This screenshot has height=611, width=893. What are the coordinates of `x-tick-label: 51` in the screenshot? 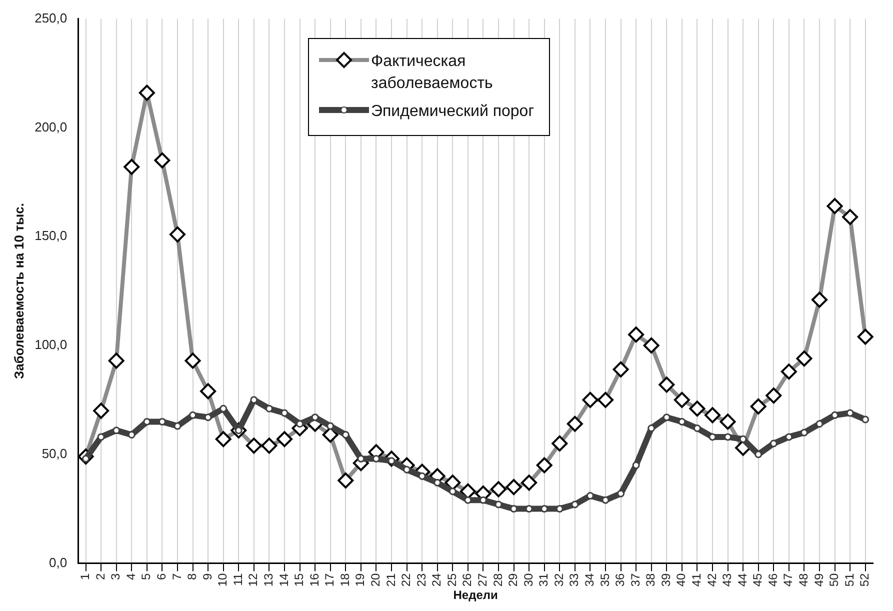 It's located at (849, 579).